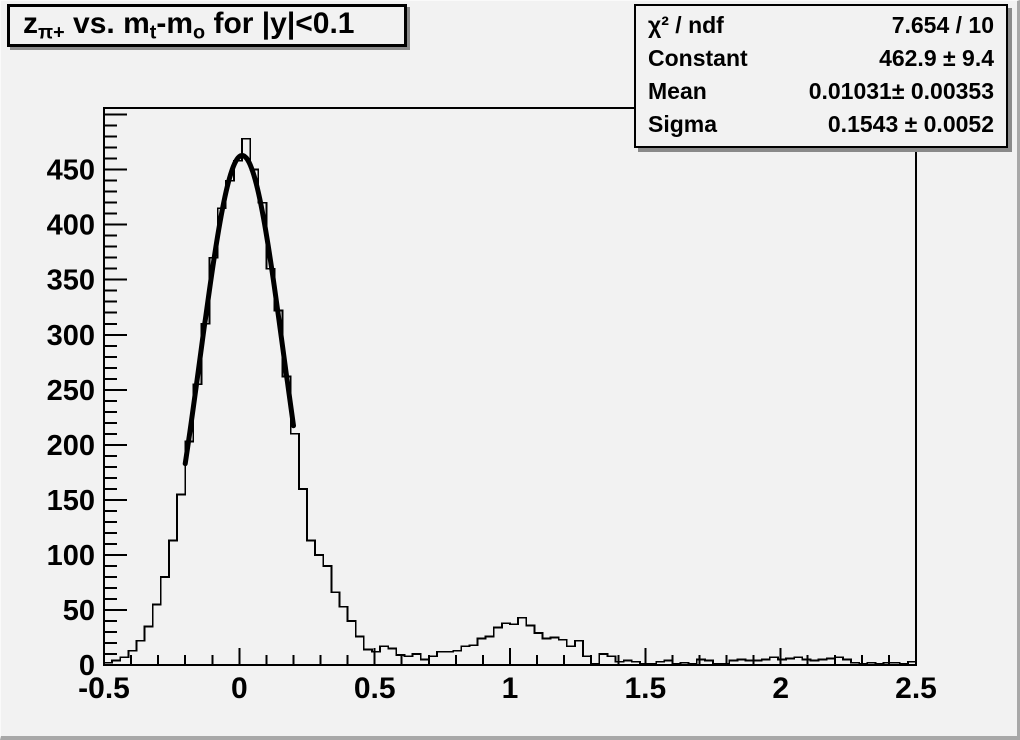  I want to click on stat-value-constant: 462.9 ± 9.4, so click(936, 58).